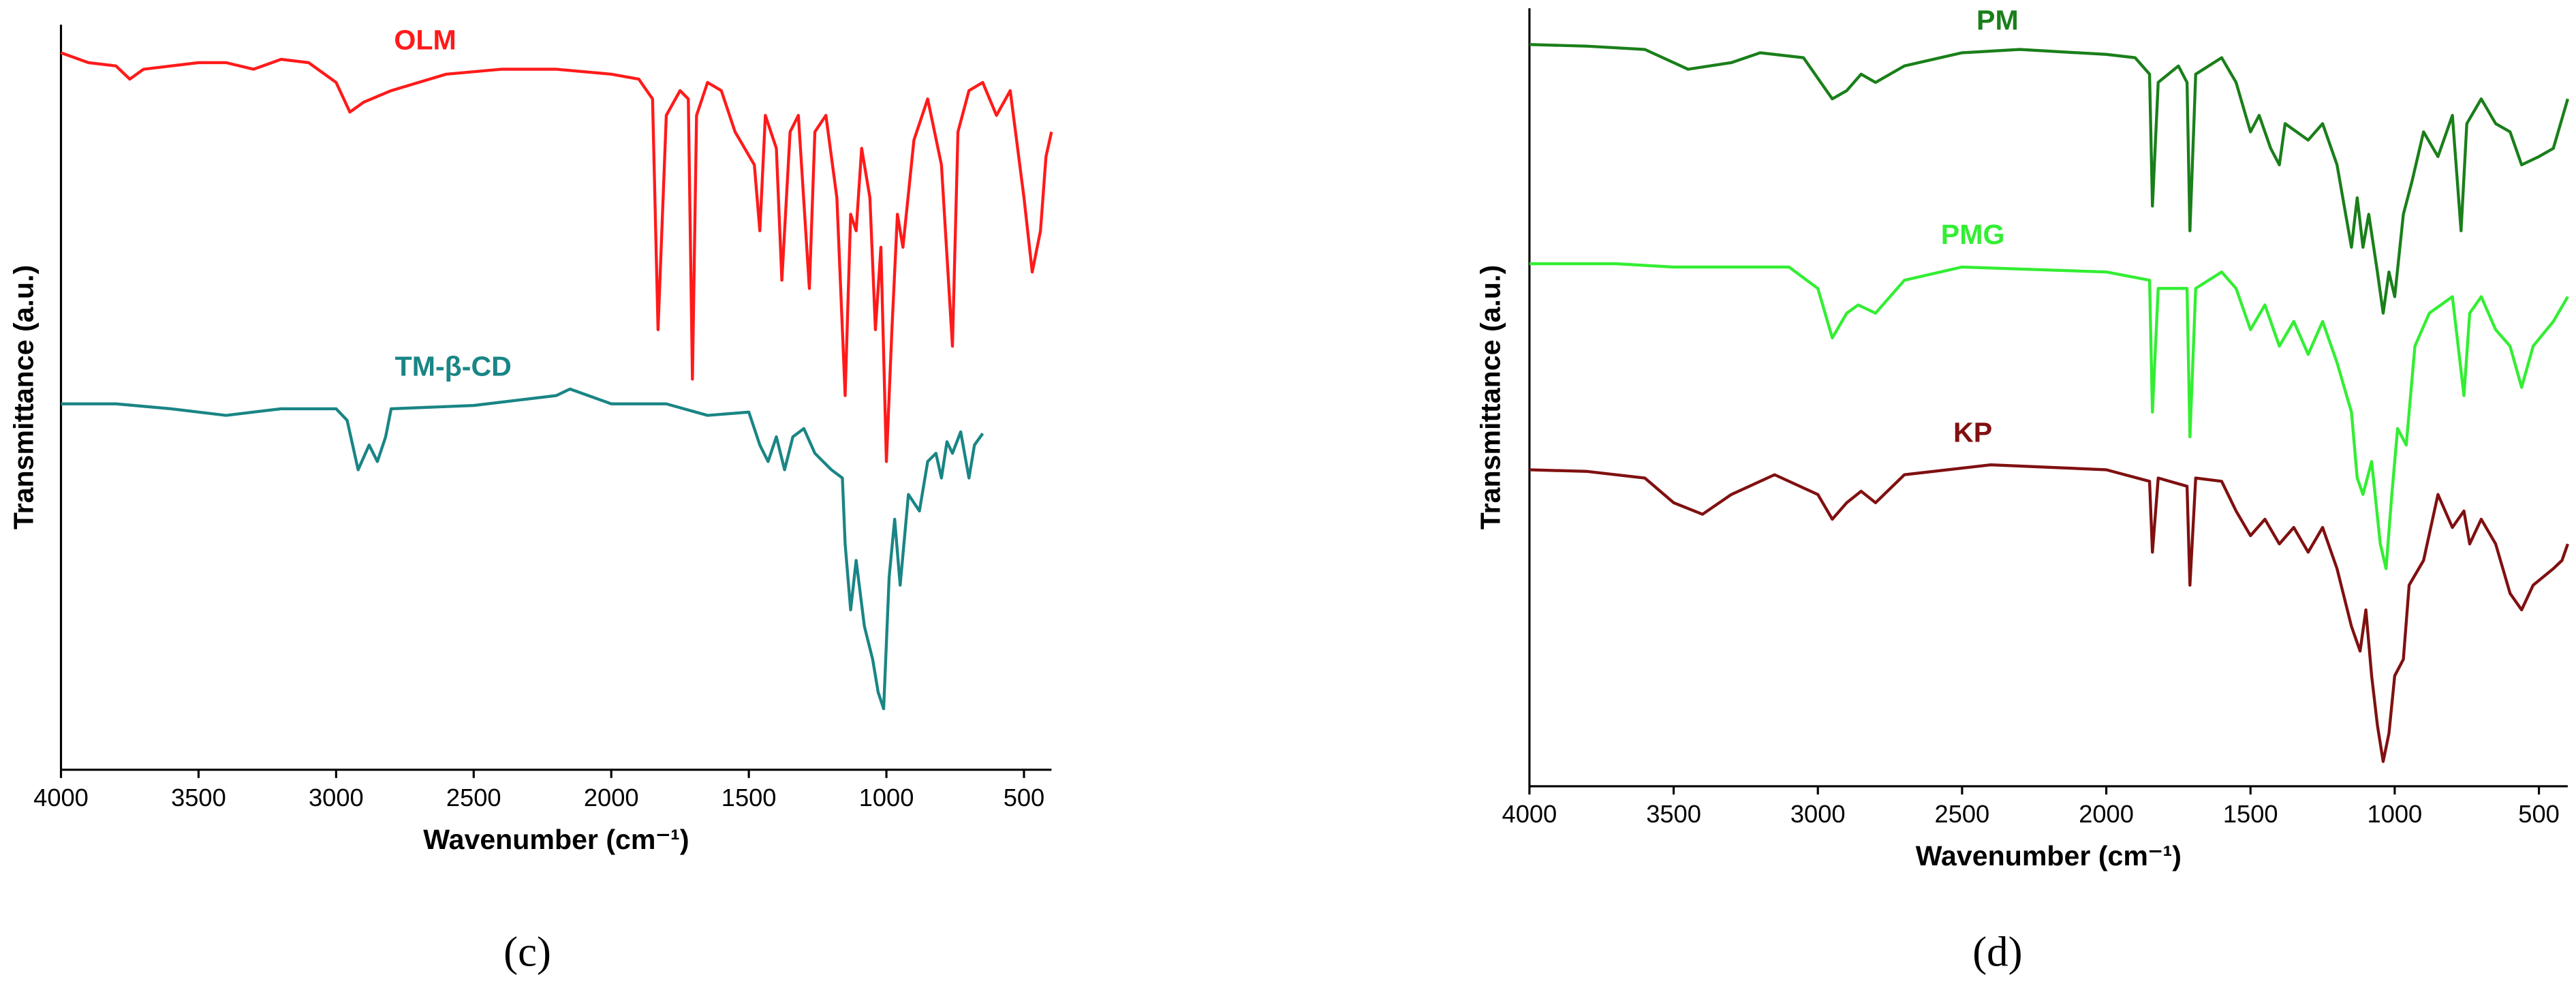 The height and width of the screenshot is (988, 2576). What do you see at coordinates (1973, 432) in the screenshot?
I see `series-label: KP` at bounding box center [1973, 432].